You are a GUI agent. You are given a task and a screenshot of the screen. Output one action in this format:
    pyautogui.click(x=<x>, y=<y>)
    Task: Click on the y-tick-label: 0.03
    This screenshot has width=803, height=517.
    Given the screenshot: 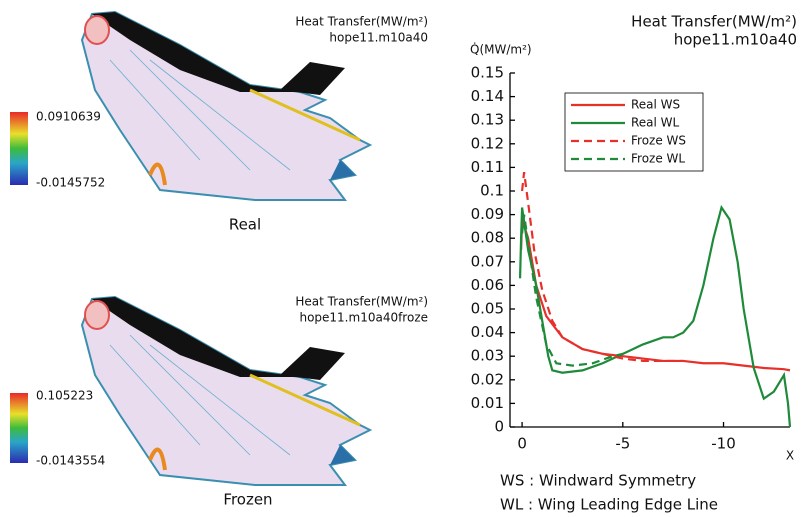 What is the action you would take?
    pyautogui.click(x=487, y=356)
    